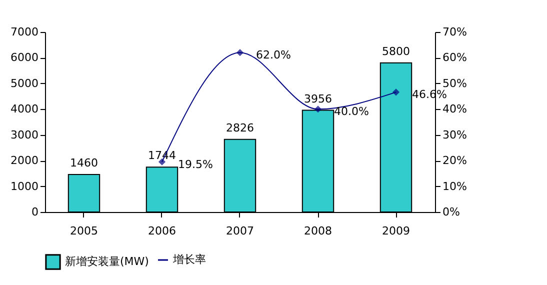  Describe the element at coordinates (189, 259) in the screenshot. I see `legend-label: 增长率` at that location.